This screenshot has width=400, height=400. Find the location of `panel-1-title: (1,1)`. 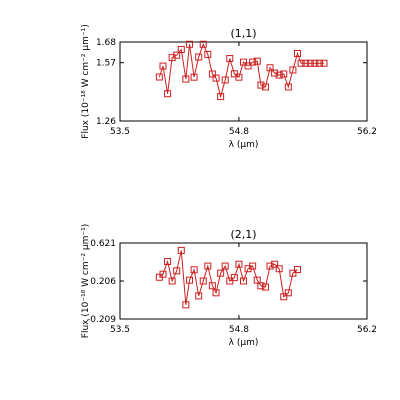

panel-1-title: (1,1) is located at coordinates (243, 33).